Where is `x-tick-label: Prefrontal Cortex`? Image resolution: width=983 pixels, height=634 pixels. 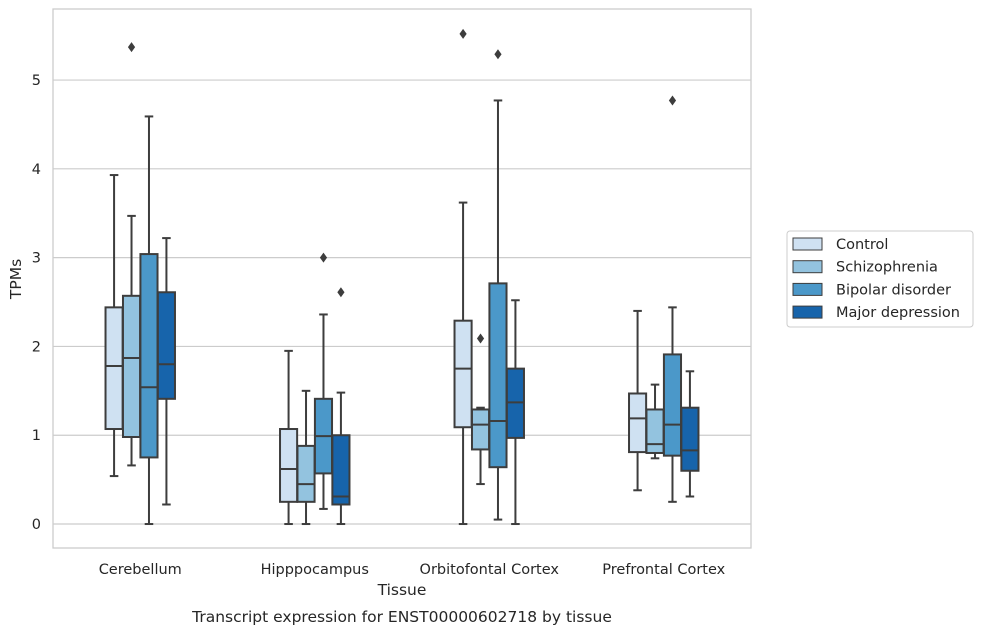 x-tick-label: Prefrontal Cortex is located at coordinates (663, 570).